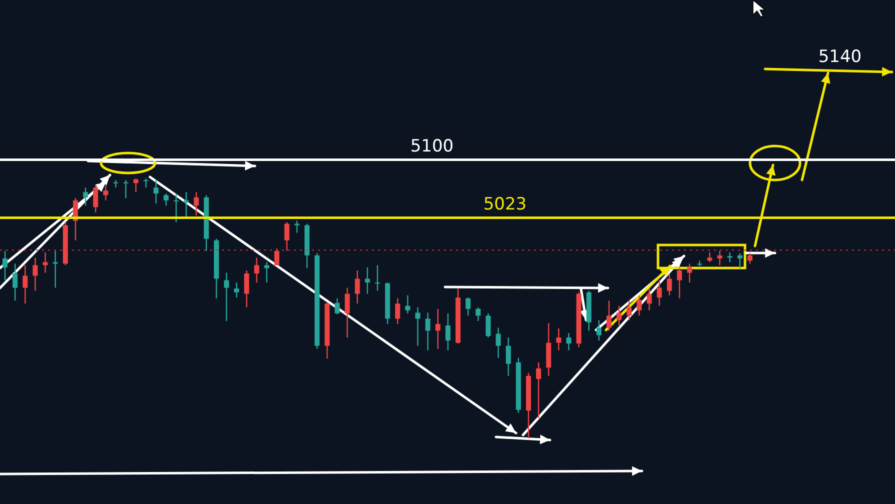 Image resolution: width=895 pixels, height=504 pixels. What do you see at coordinates (505, 204) in the screenshot?
I see `ref-line-label: 5023` at bounding box center [505, 204].